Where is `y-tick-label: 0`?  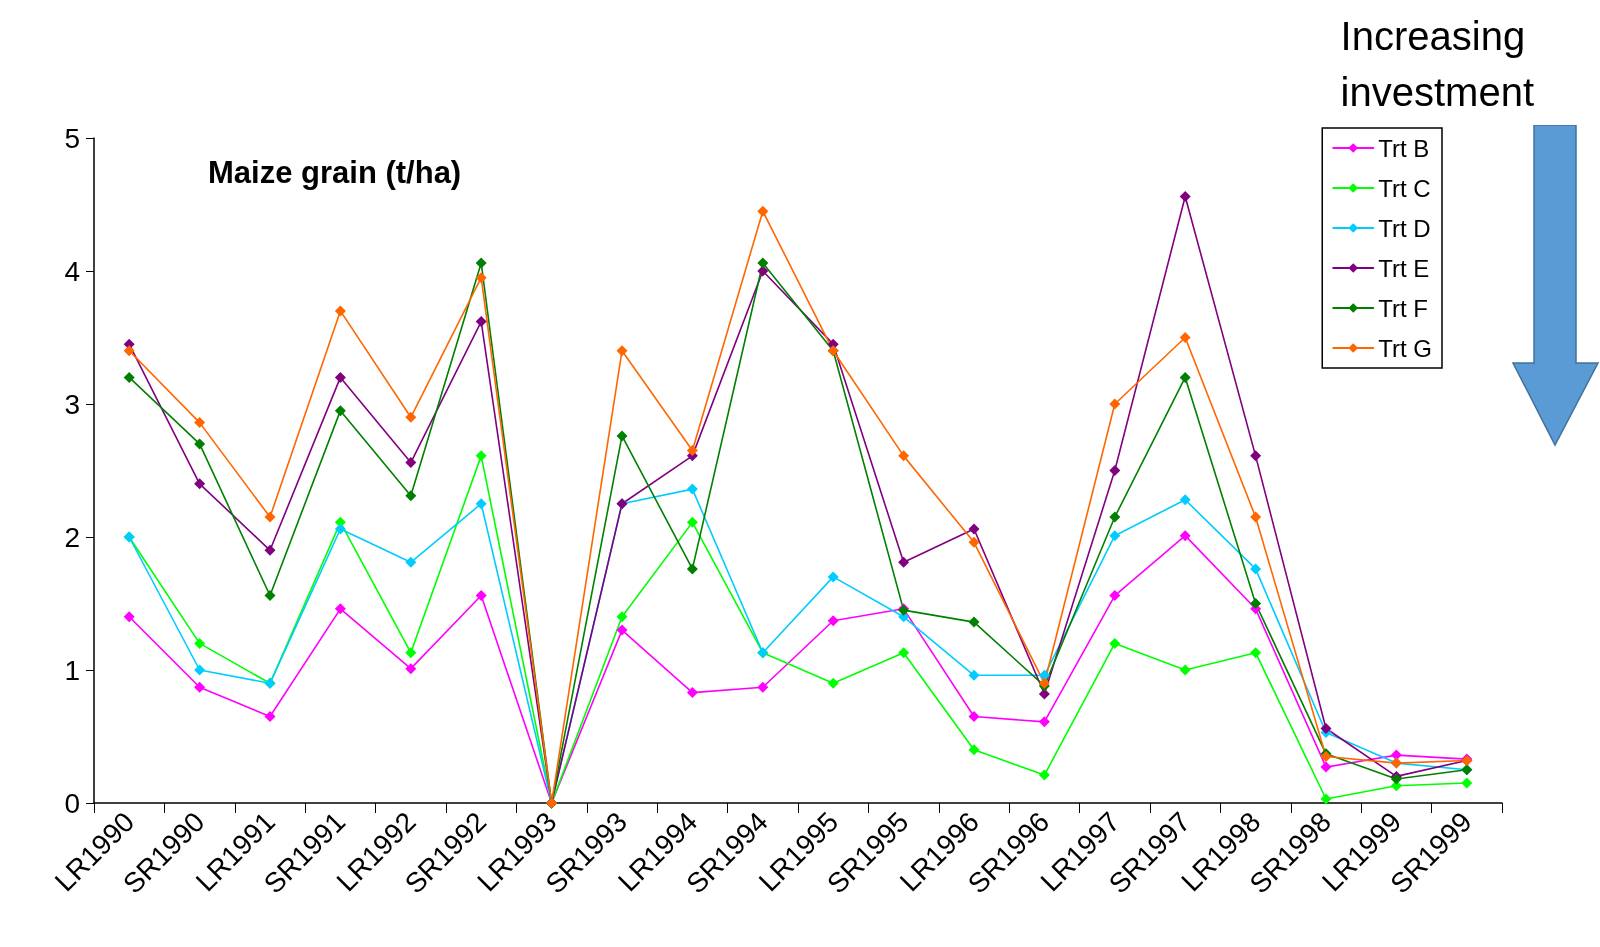 y-tick-label: 0 is located at coordinates (72, 803).